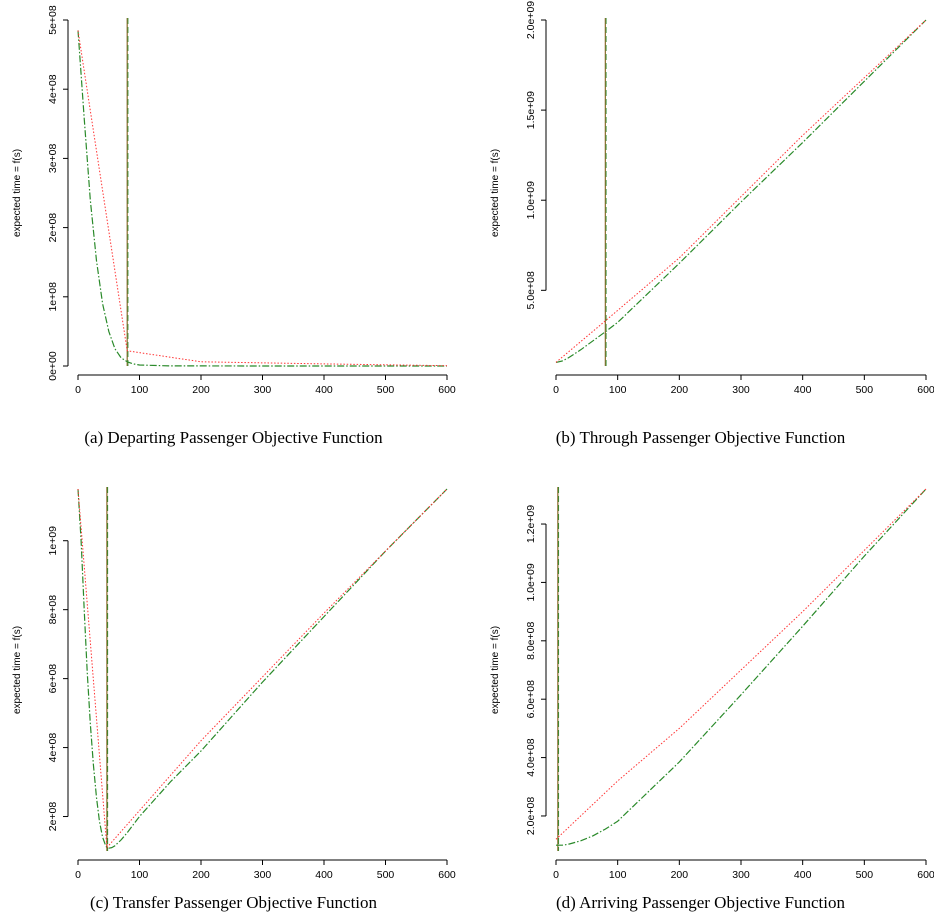 The width and height of the screenshot is (934, 921). What do you see at coordinates (531, 699) in the screenshot?
I see `y-tick-label: 6.0e+08` at bounding box center [531, 699].